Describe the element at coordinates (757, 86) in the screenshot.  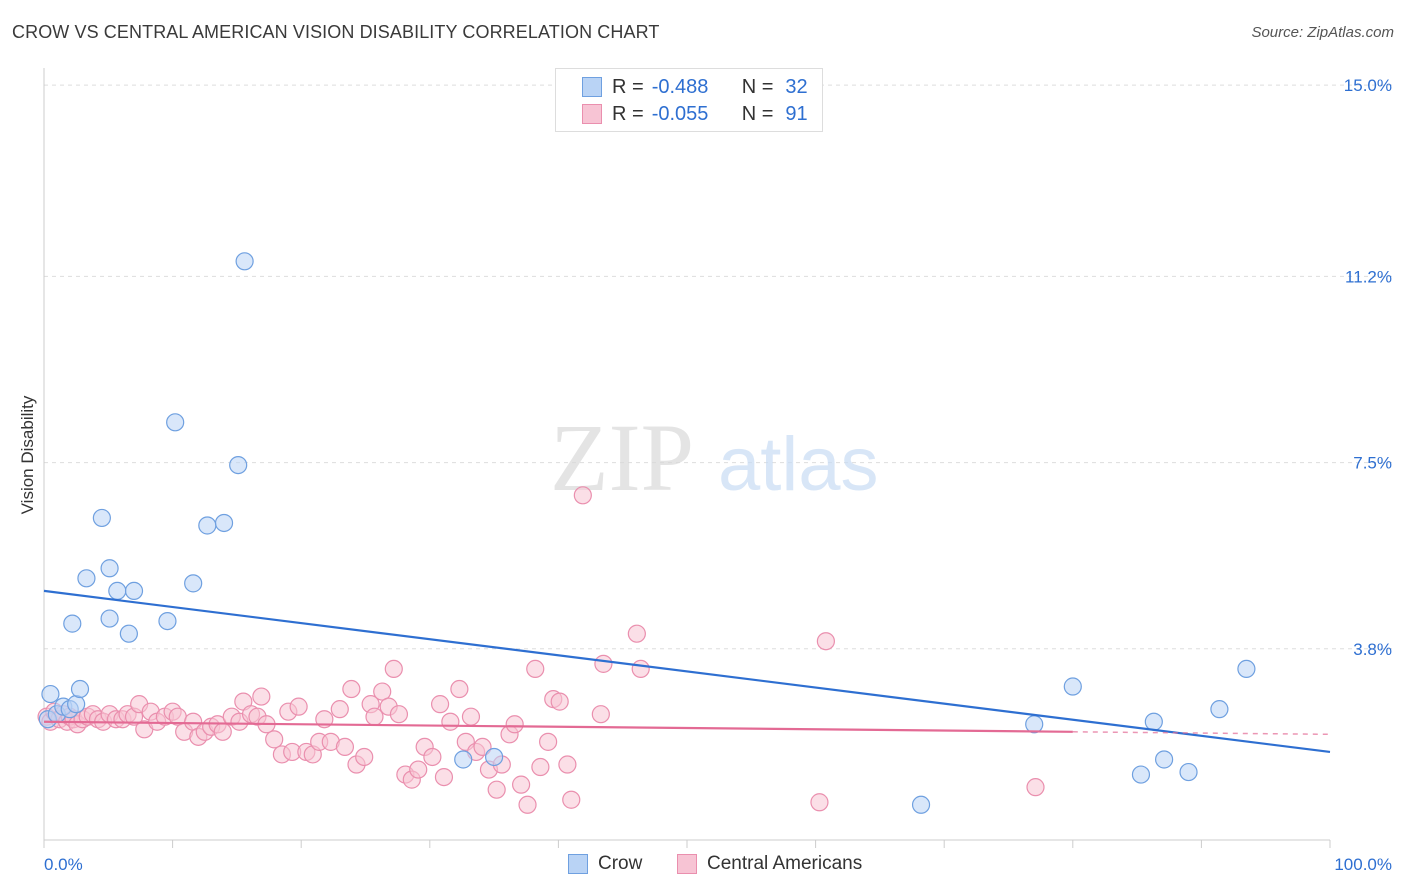
I see `legend-crow-n-label: N =` at that location.